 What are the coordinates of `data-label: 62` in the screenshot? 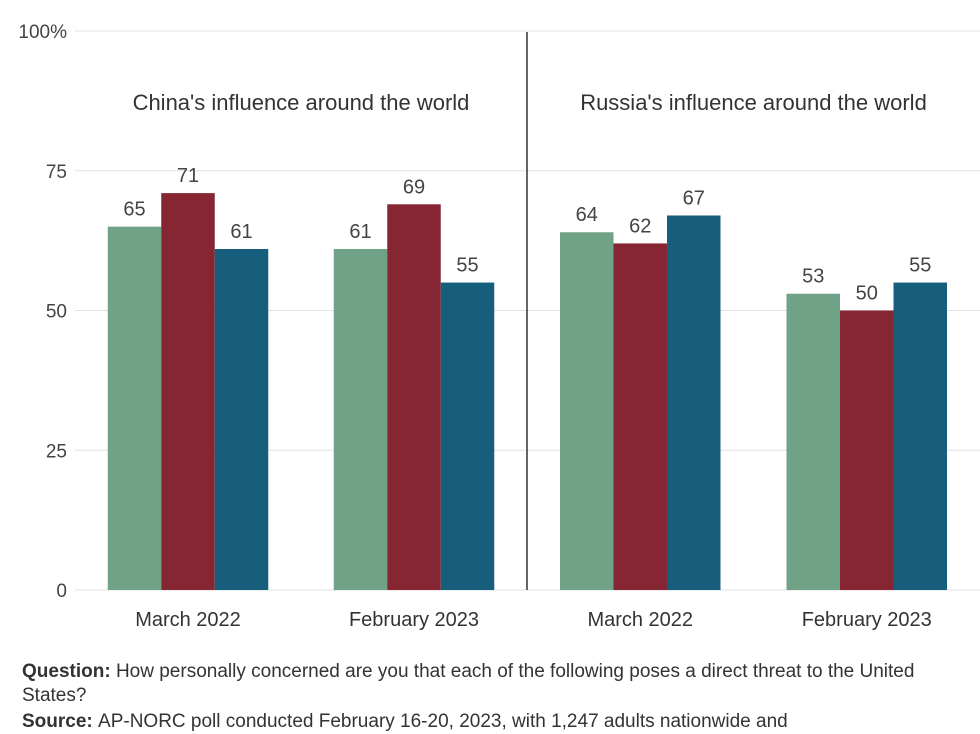 It's located at (640, 226).